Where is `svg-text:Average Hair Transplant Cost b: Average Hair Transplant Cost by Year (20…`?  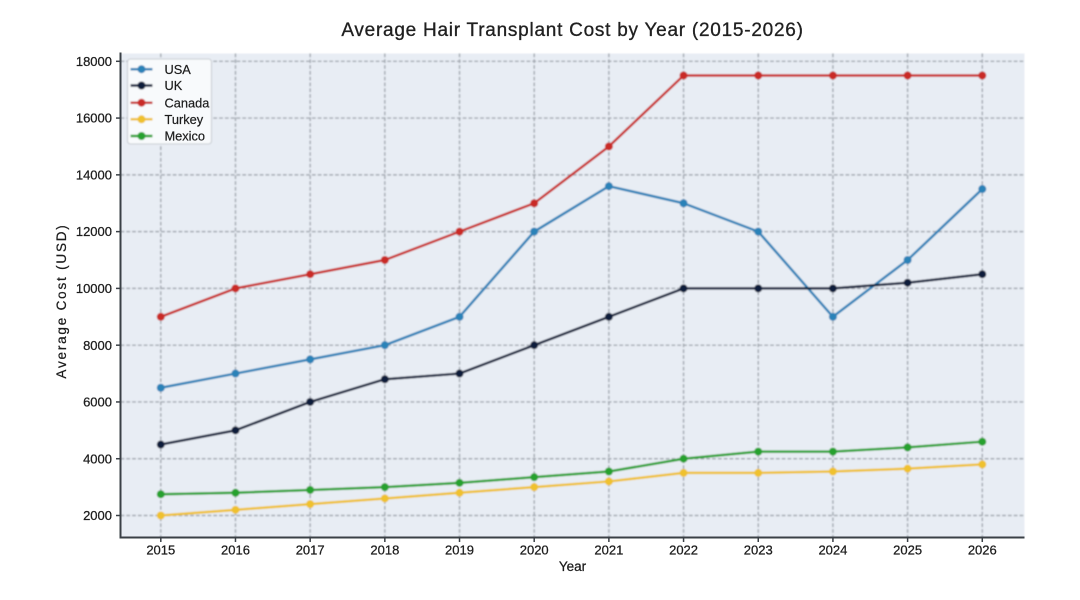
svg-text:Average Hair Transplant Cost b: Average Hair Transplant Cost by Year (20… is located at coordinates (572, 30).